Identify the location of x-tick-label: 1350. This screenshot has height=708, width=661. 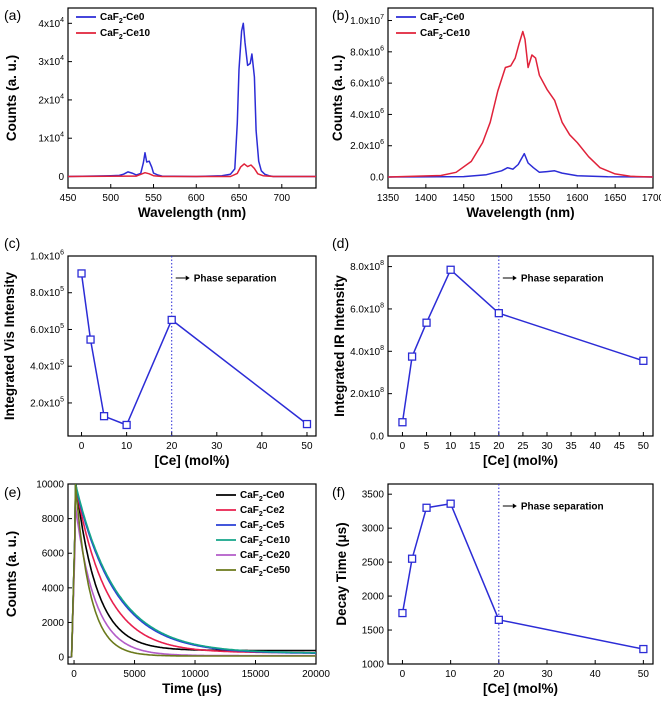
(388, 198).